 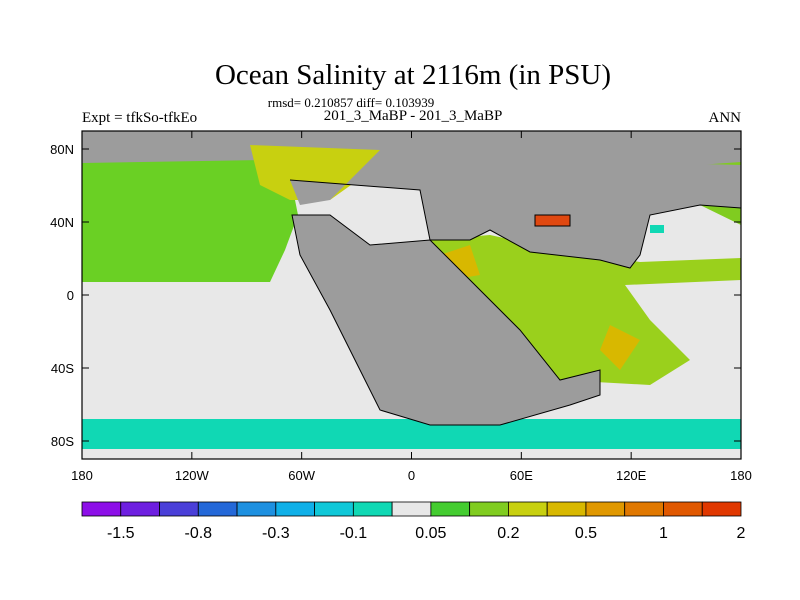 What do you see at coordinates (351, 102) in the screenshot?
I see `stats-label: rmsd= 0.210857 diff= 0.103939` at bounding box center [351, 102].